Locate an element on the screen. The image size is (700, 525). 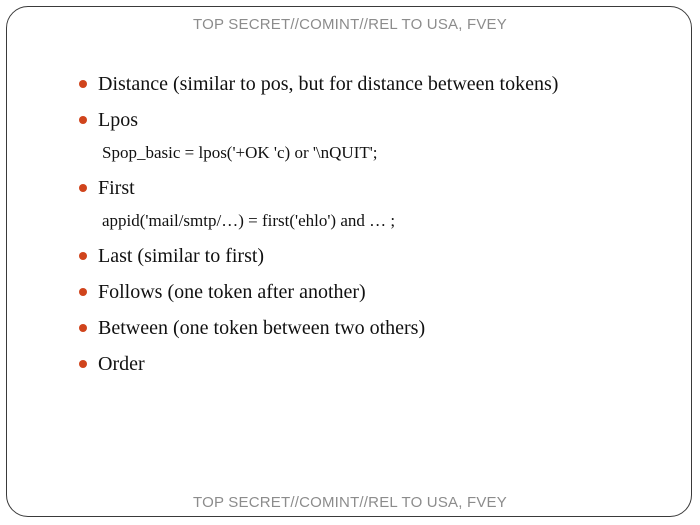
bullet-item-between: Between (one token between two others) is located at coordinates (373, 328).